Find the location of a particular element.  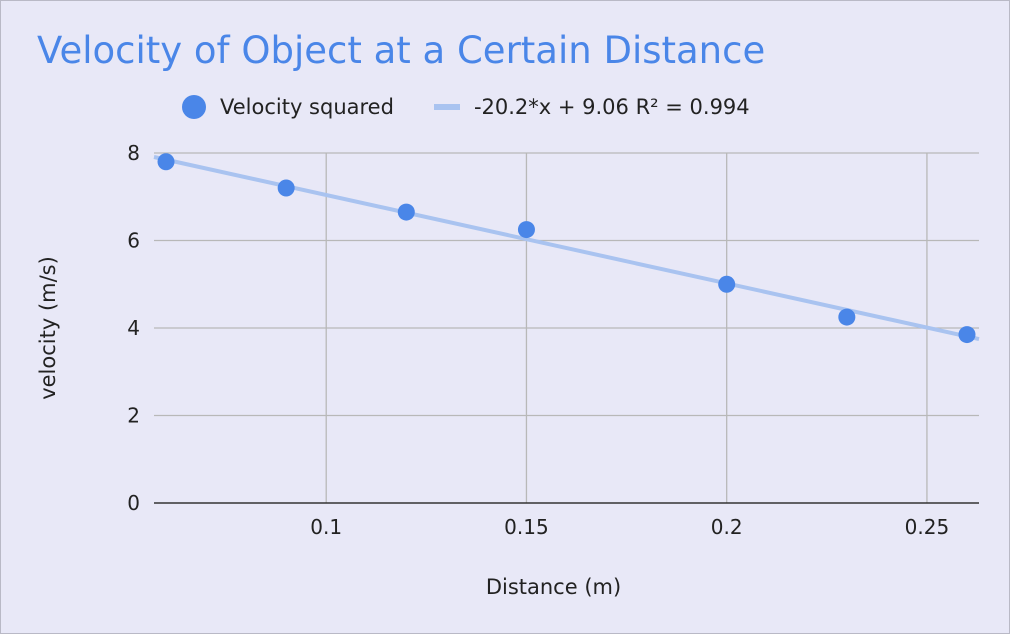

legend-label-trendline: -20.2*x + 9.06 R² = 0.994 is located at coordinates (611, 107).